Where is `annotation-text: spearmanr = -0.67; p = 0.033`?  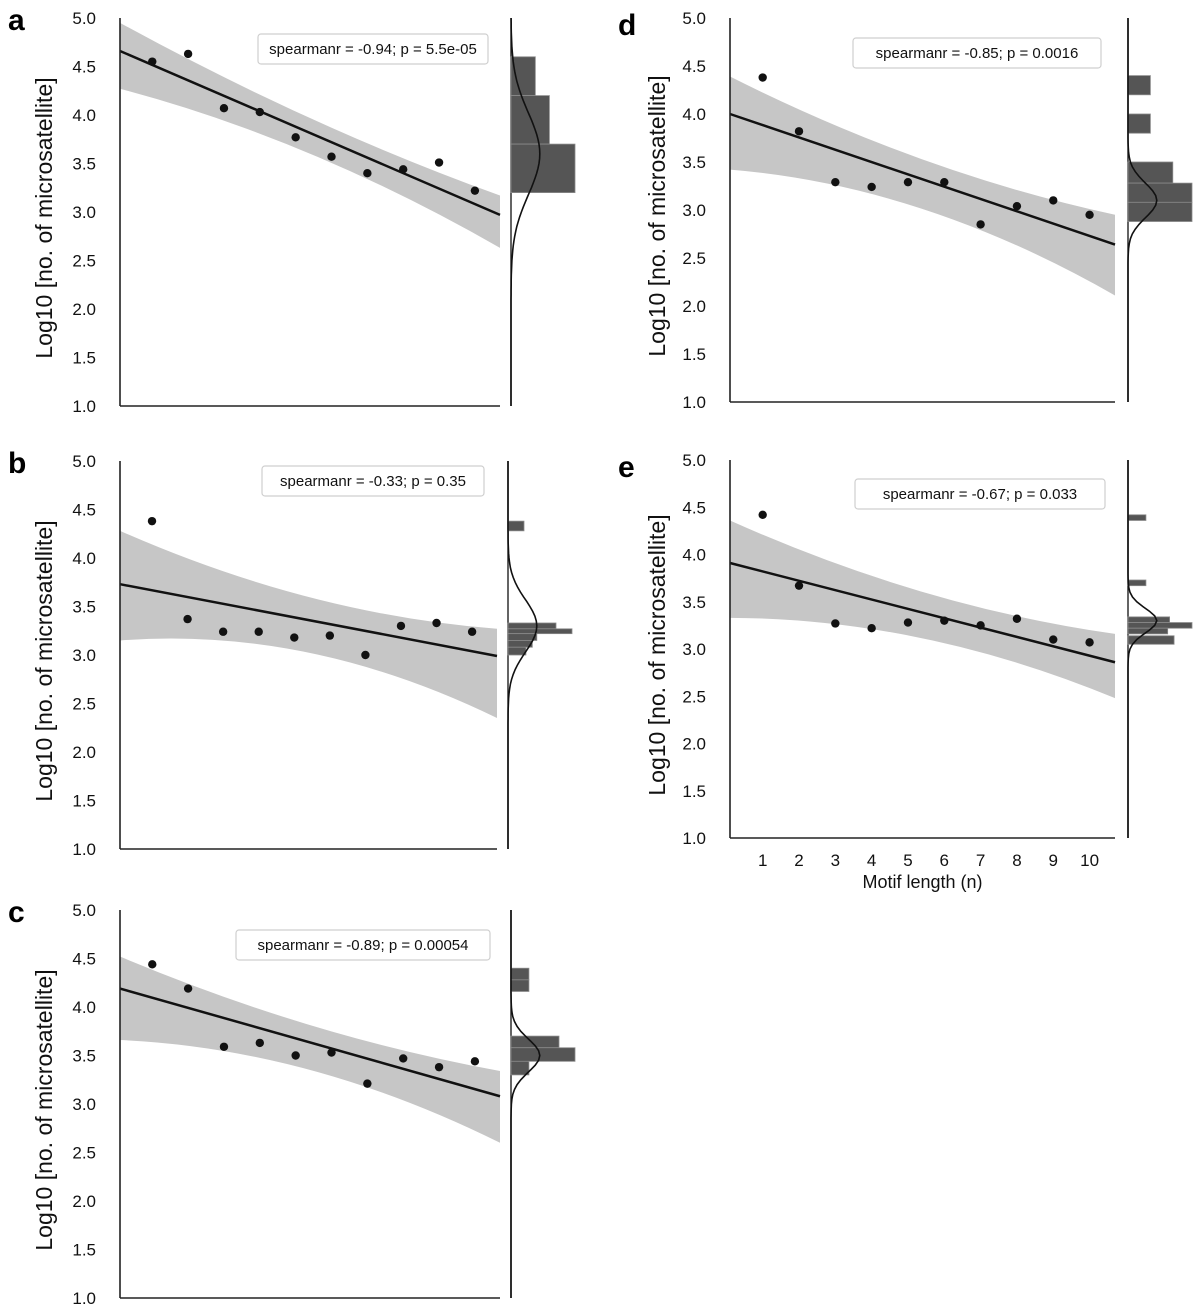 annotation-text: spearmanr = -0.67; p = 0.033 is located at coordinates (980, 494).